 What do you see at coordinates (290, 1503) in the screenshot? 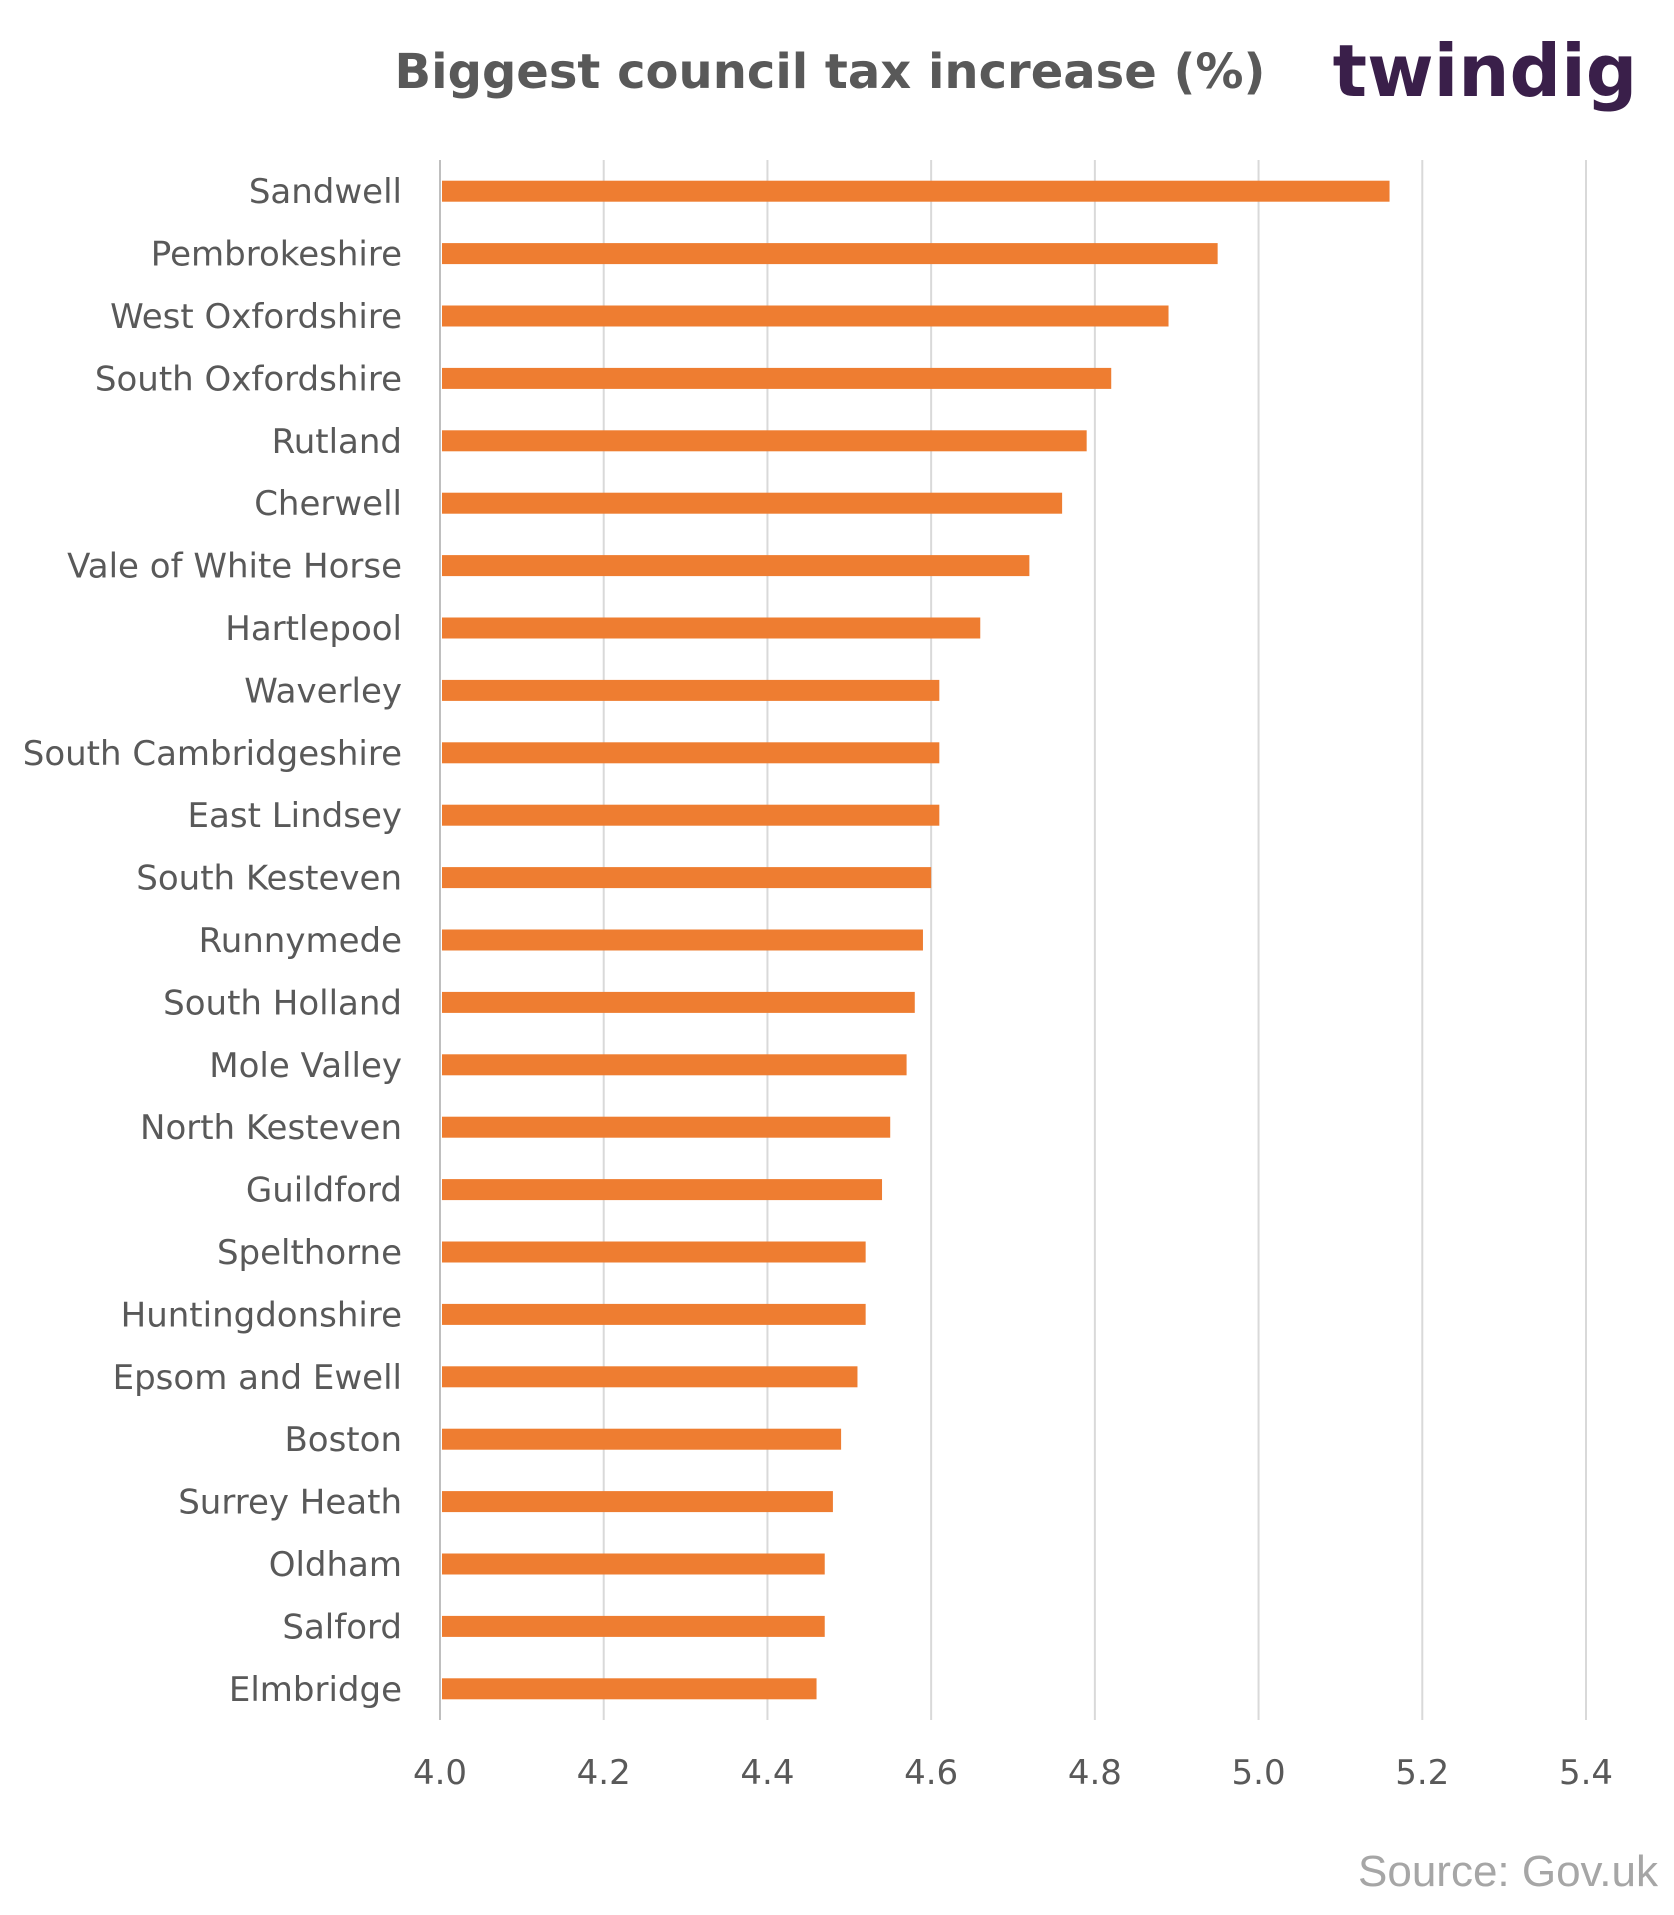
I see `category-label: Surrey Heath` at bounding box center [290, 1503].